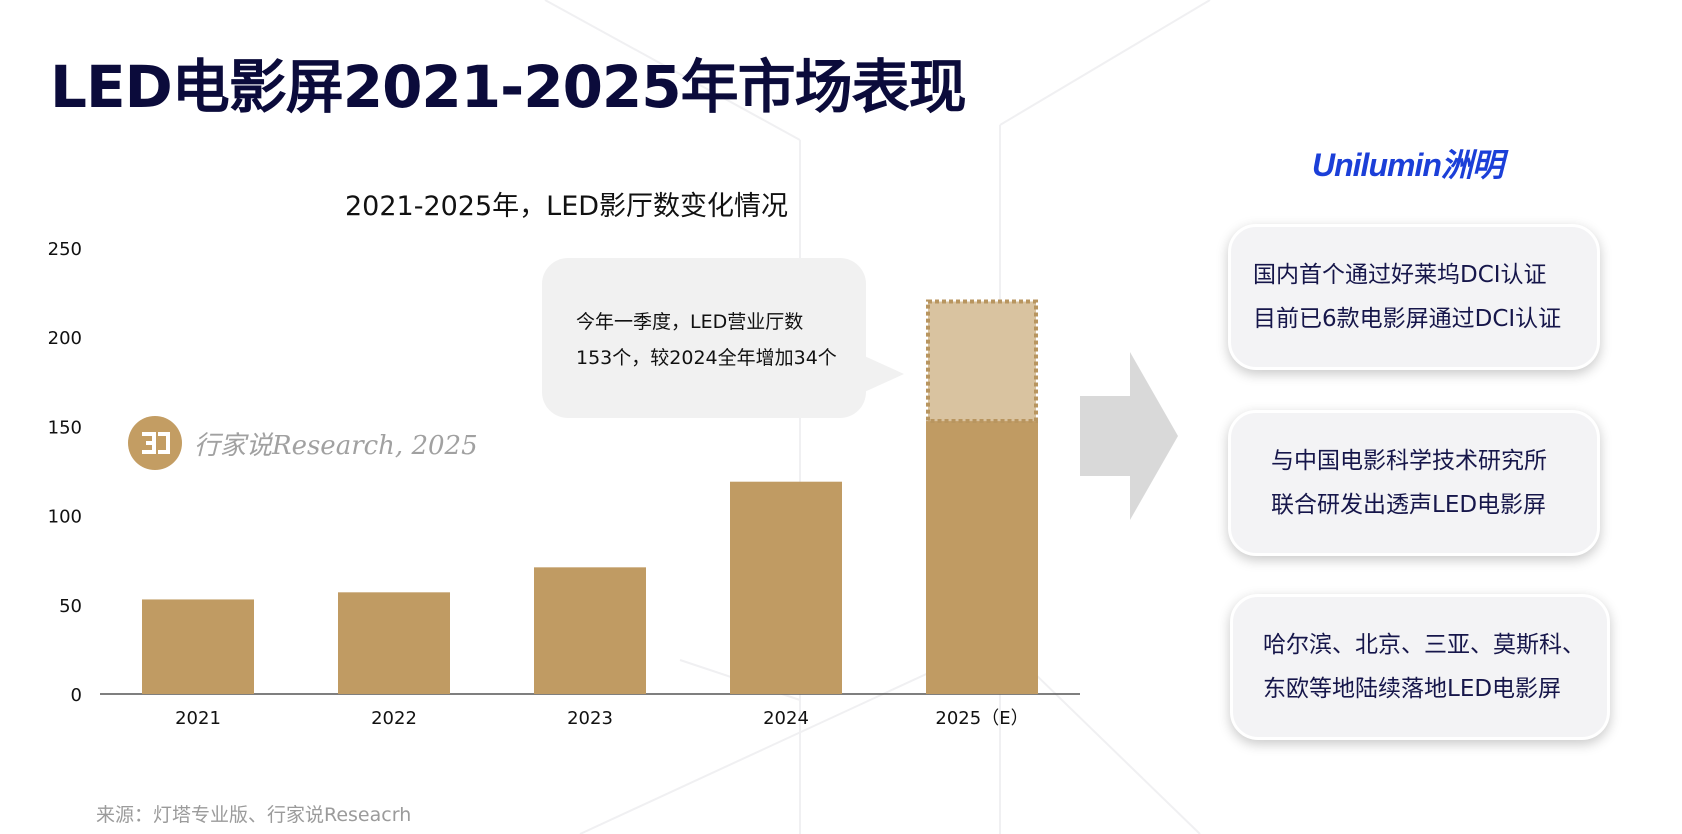 The width and height of the screenshot is (1682, 834). I want to click on highlight-2-line-2: 联合研发出透声LED电影屏, so click(1409, 505).